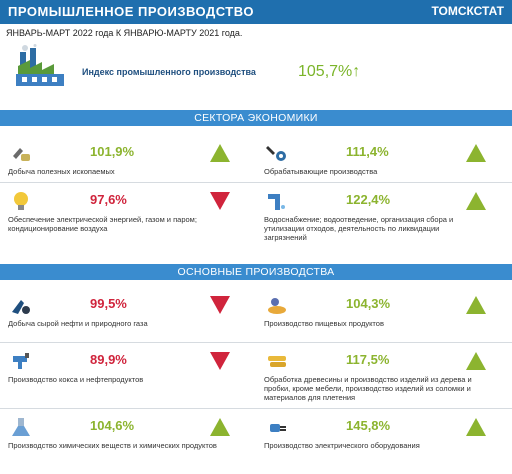 The width and height of the screenshot is (512, 474). What do you see at coordinates (108, 199) in the screenshot?
I see `sector-value: 97,6%` at bounding box center [108, 199].